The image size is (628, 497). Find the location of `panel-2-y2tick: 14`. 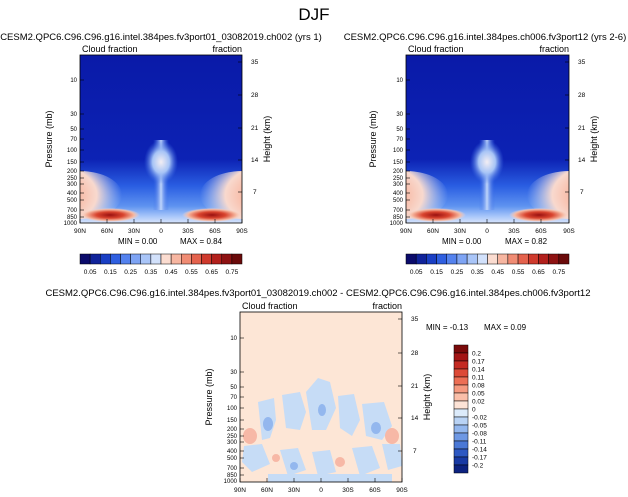

panel-2-y2tick: 14 is located at coordinates (582, 160).